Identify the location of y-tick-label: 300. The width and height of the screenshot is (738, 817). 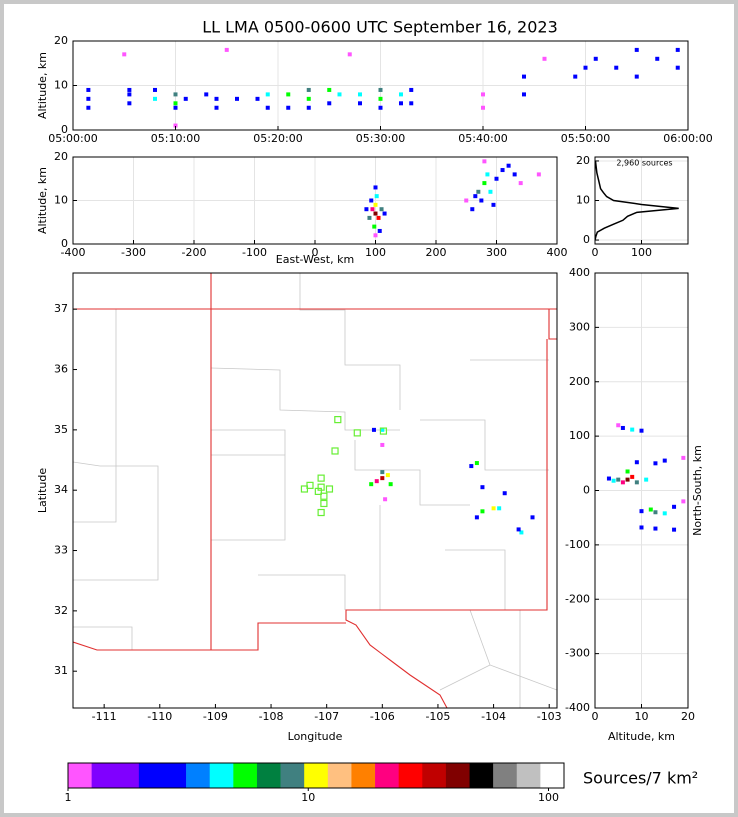
(579, 326).